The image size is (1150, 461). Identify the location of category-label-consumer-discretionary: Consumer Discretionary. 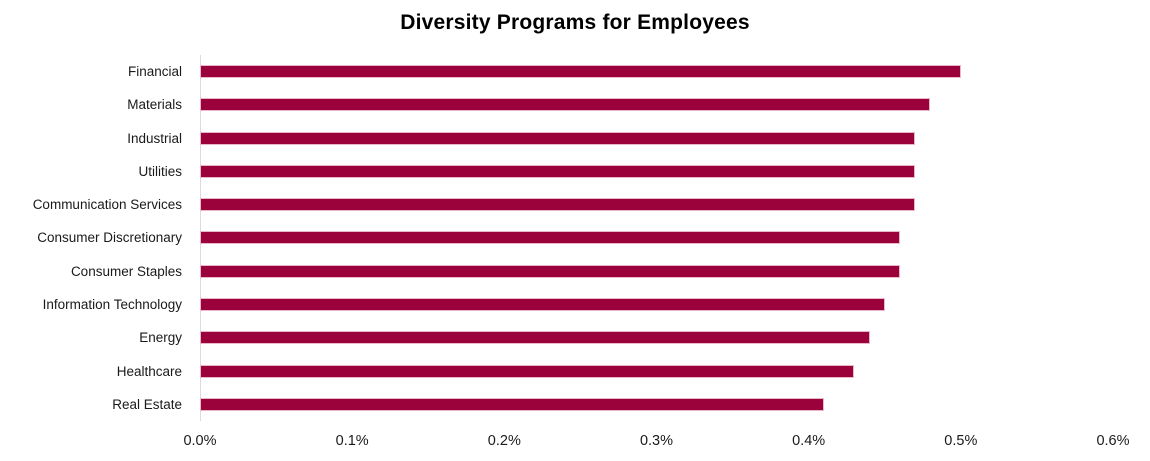
(109, 238).